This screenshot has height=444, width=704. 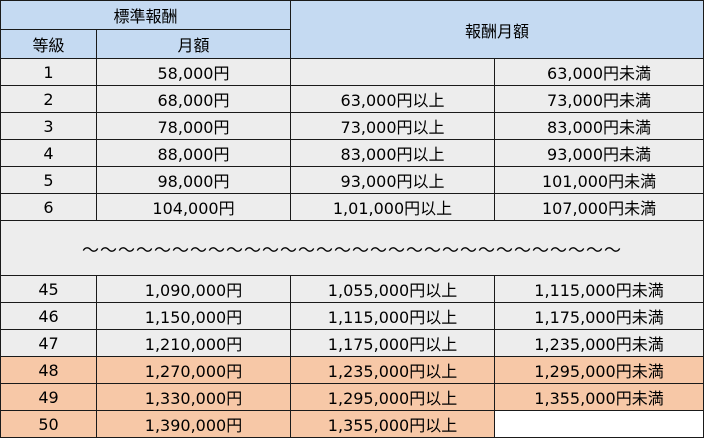 What do you see at coordinates (193, 424) in the screenshot?
I see `amount-cell: 1,390,000円` at bounding box center [193, 424].